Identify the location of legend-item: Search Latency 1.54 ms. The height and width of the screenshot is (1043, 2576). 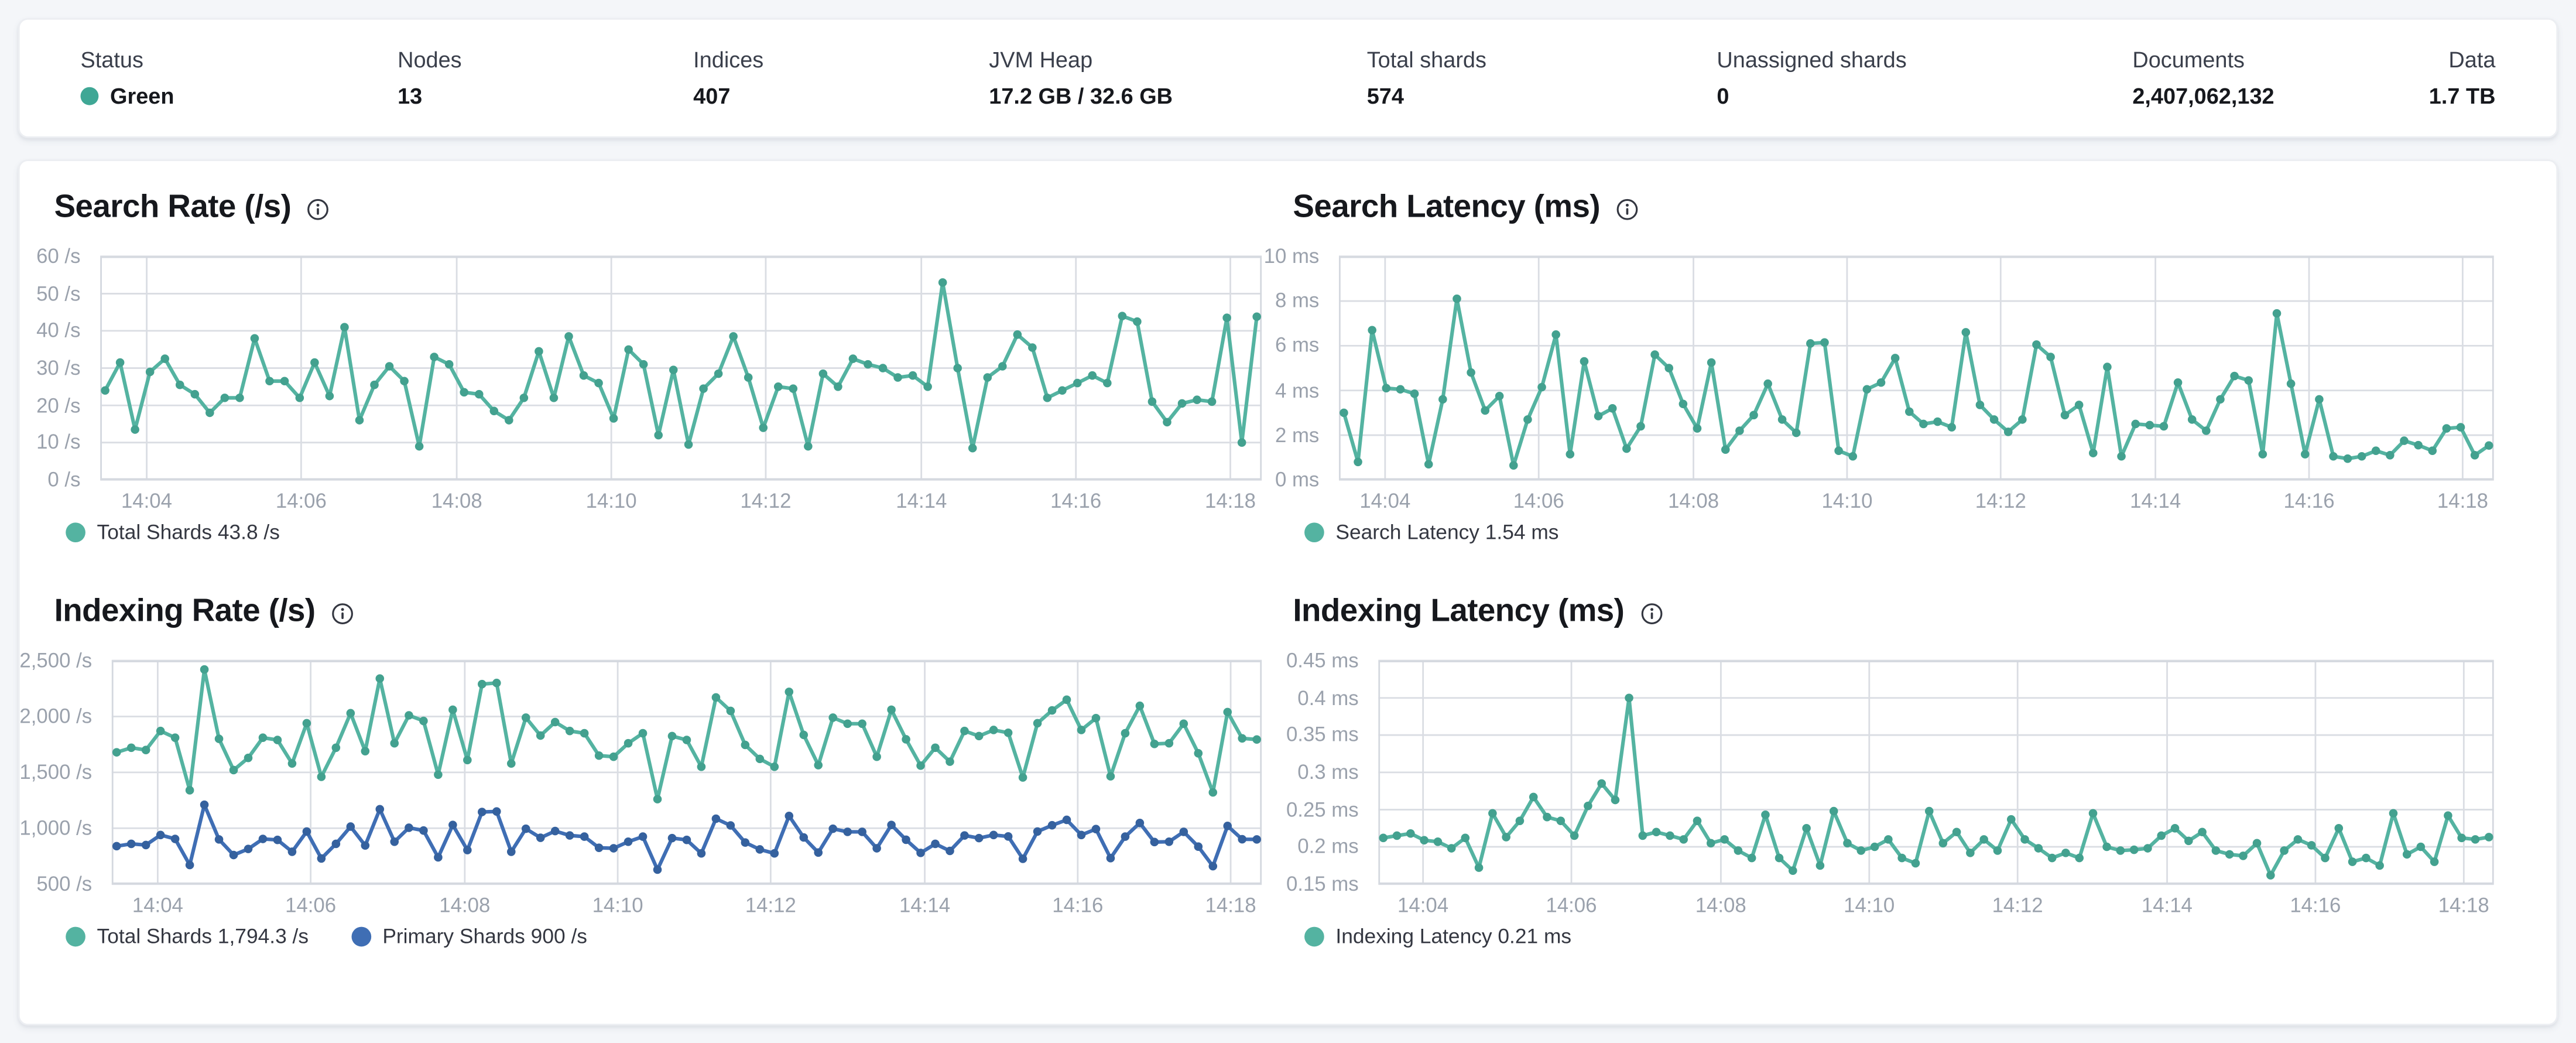
(1431, 532).